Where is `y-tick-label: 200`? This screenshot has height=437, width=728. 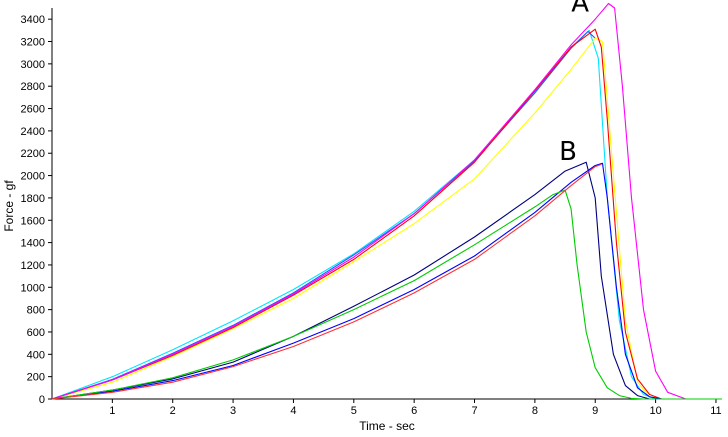
y-tick-label: 200 is located at coordinates (36, 378).